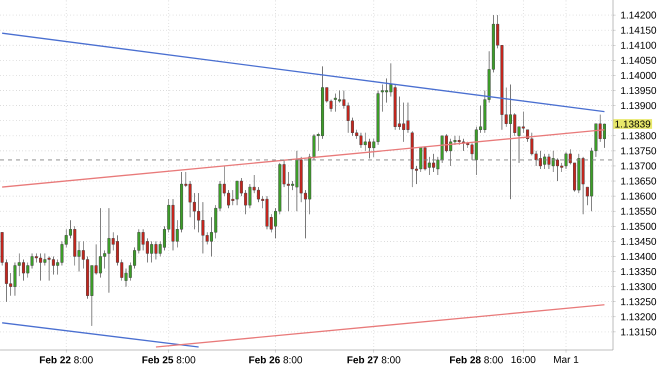  What do you see at coordinates (638, 332) in the screenshot?
I see `y-tick-label: 1.13150` at bounding box center [638, 332].